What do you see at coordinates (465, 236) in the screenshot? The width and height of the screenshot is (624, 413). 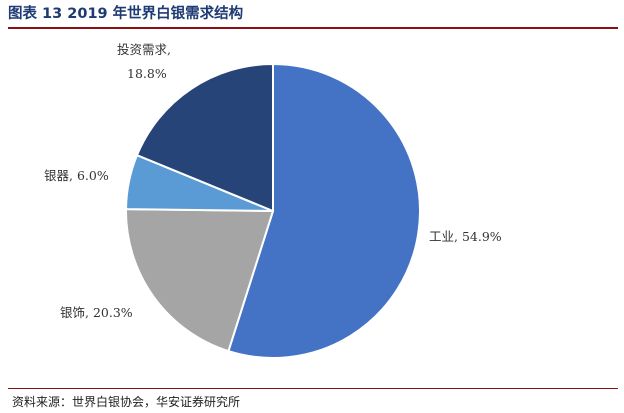 I see `slice-label-industrial: 工业, 54.9%` at bounding box center [465, 236].